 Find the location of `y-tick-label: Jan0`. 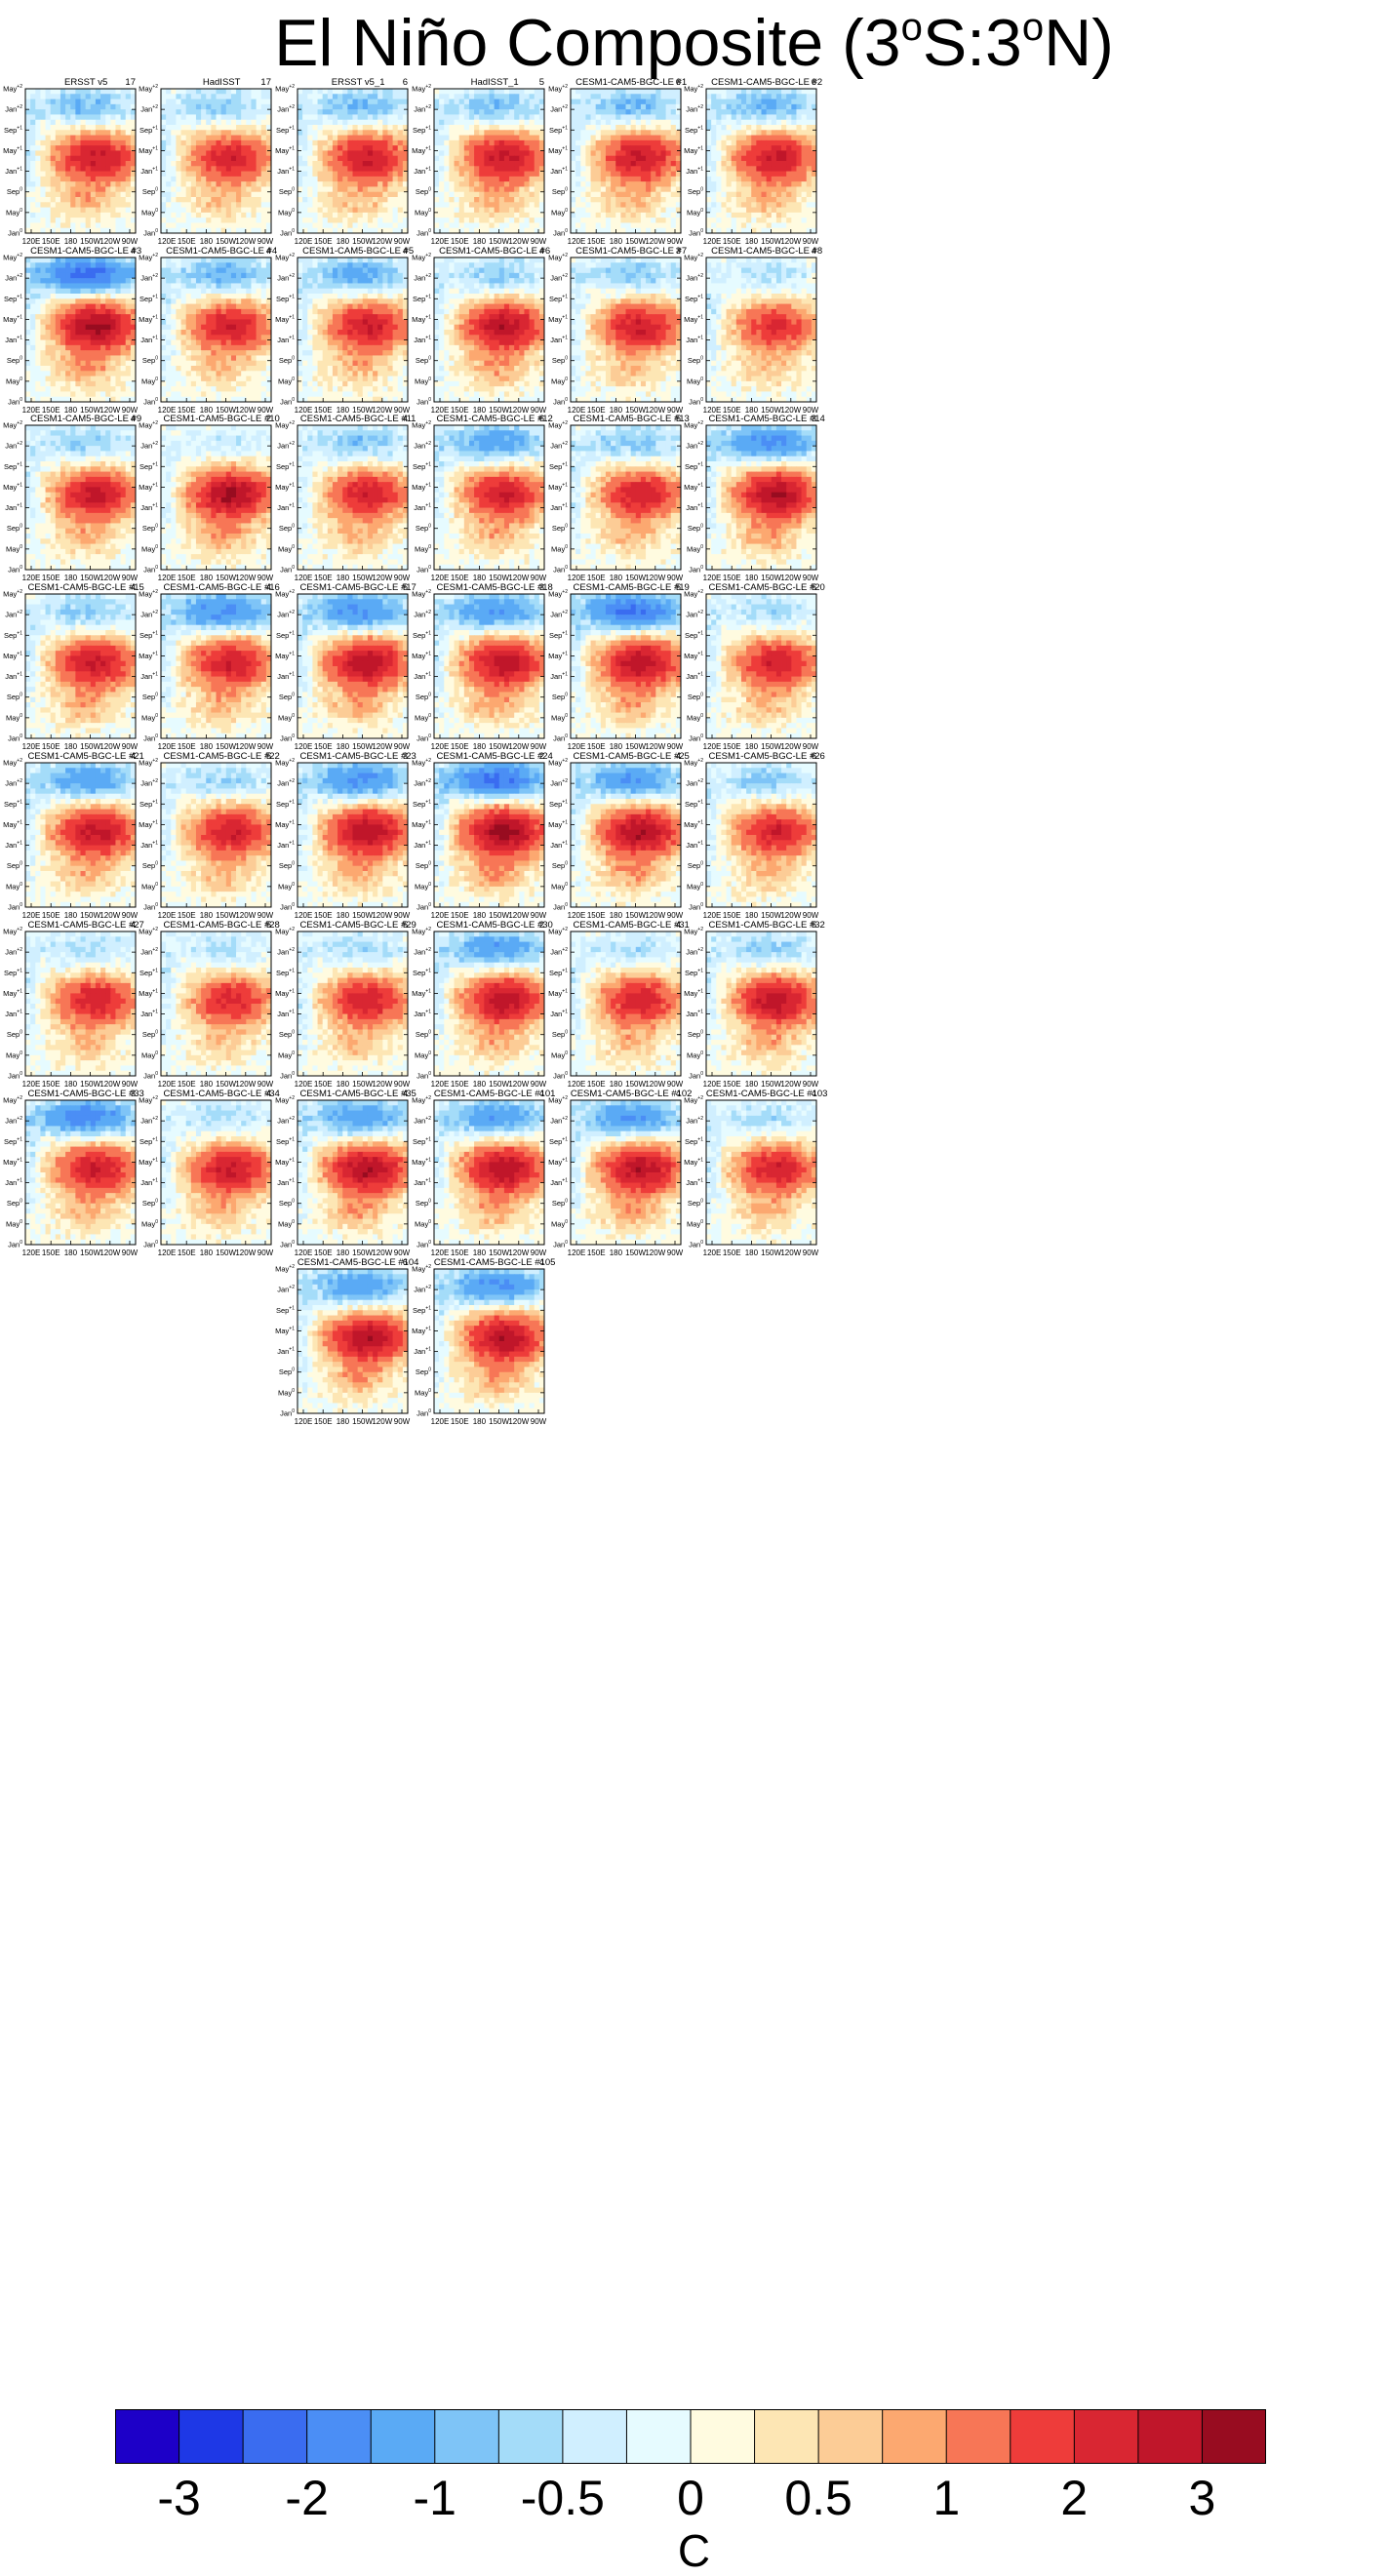

y-tick-label: Jan0 is located at coordinates (424, 233).